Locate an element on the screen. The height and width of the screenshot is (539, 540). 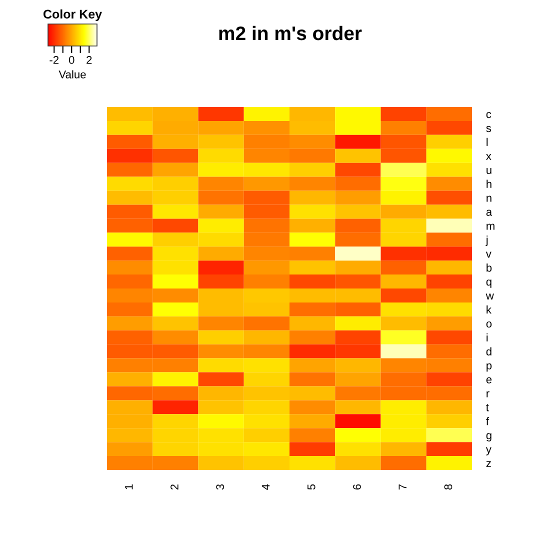
x-tick-label: 8 is located at coordinates (448, 487).